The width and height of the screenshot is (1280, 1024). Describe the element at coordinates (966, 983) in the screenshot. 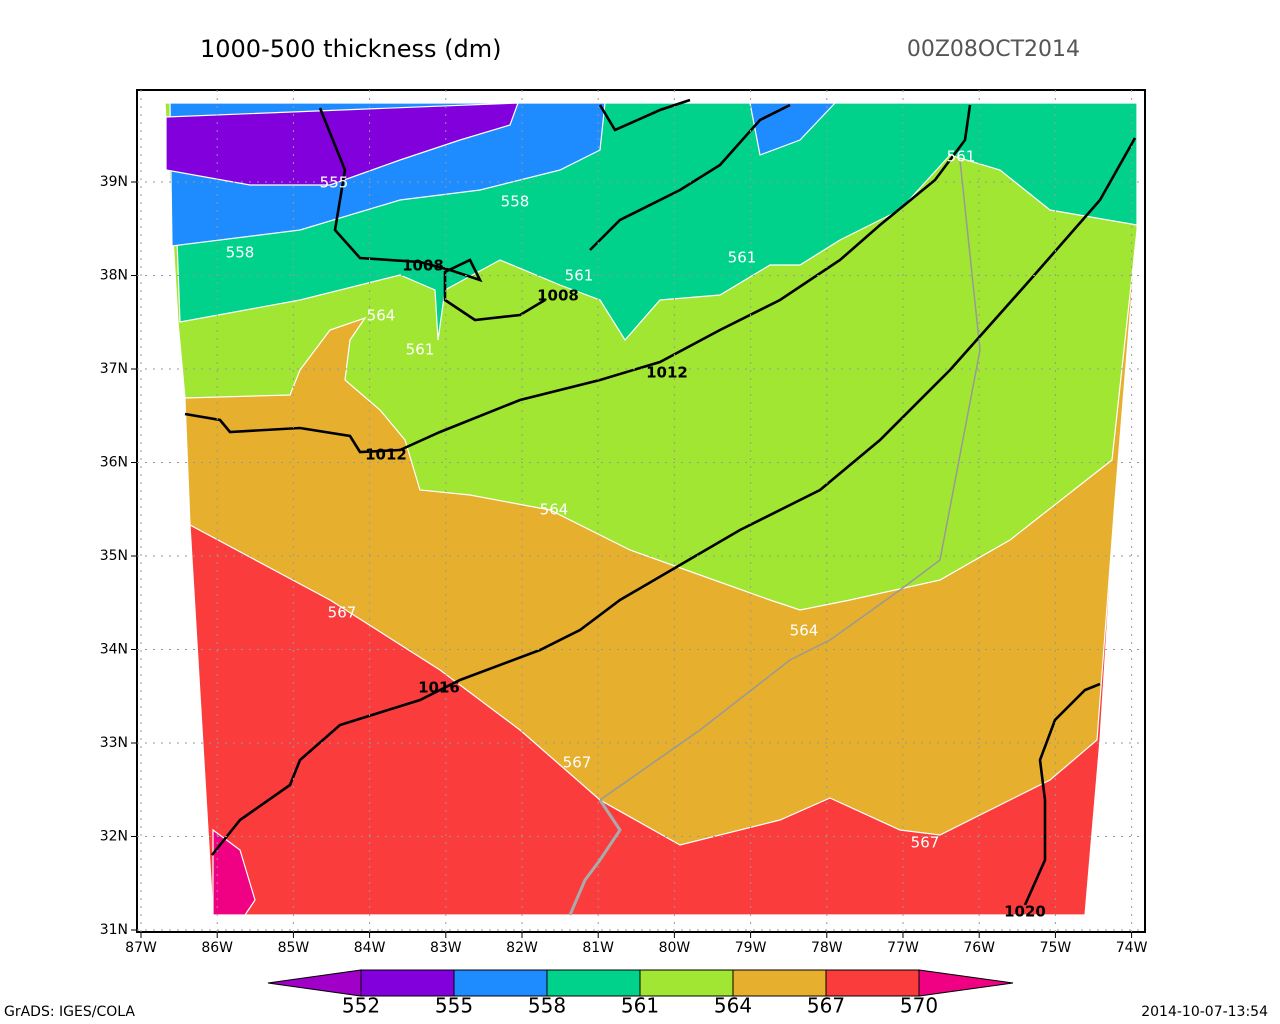

I see `colorbar-high` at that location.